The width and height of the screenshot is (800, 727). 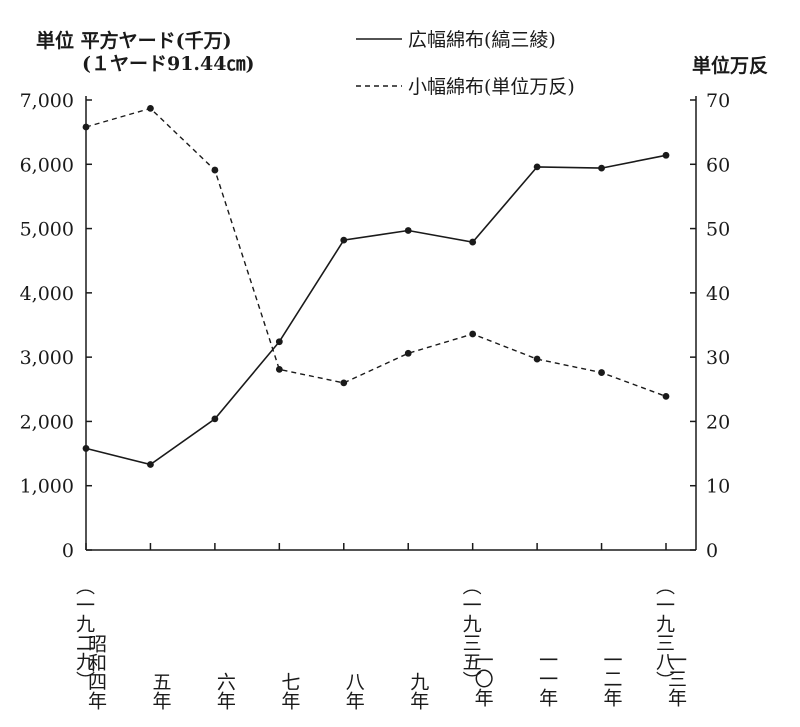 I want to click on x-category-label: 一二年, so click(x=612, y=678).